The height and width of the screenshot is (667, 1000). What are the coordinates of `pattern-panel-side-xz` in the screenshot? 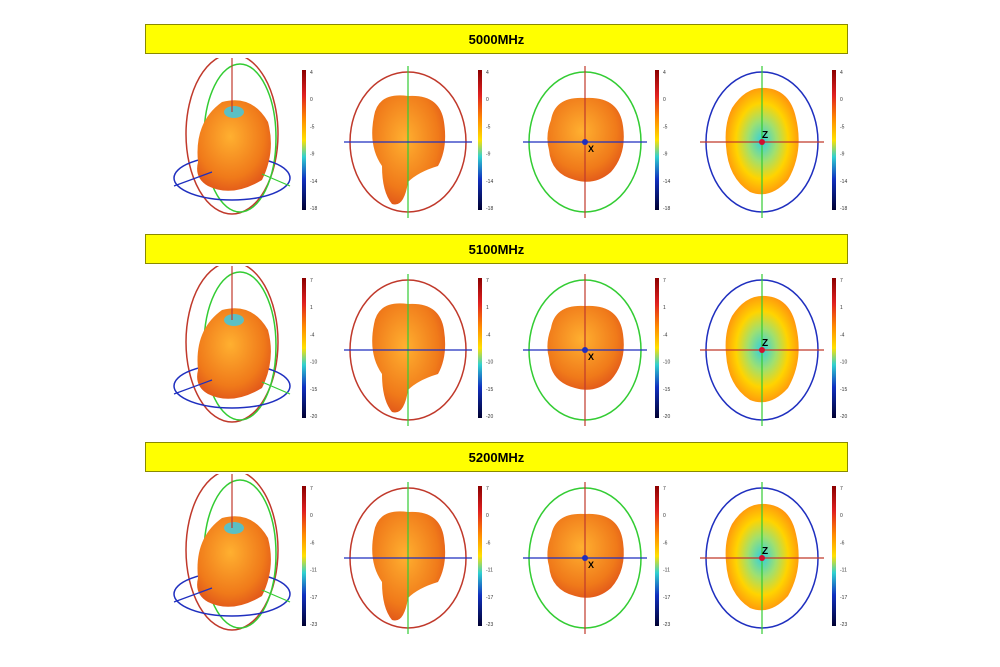 It's located at (408, 142).